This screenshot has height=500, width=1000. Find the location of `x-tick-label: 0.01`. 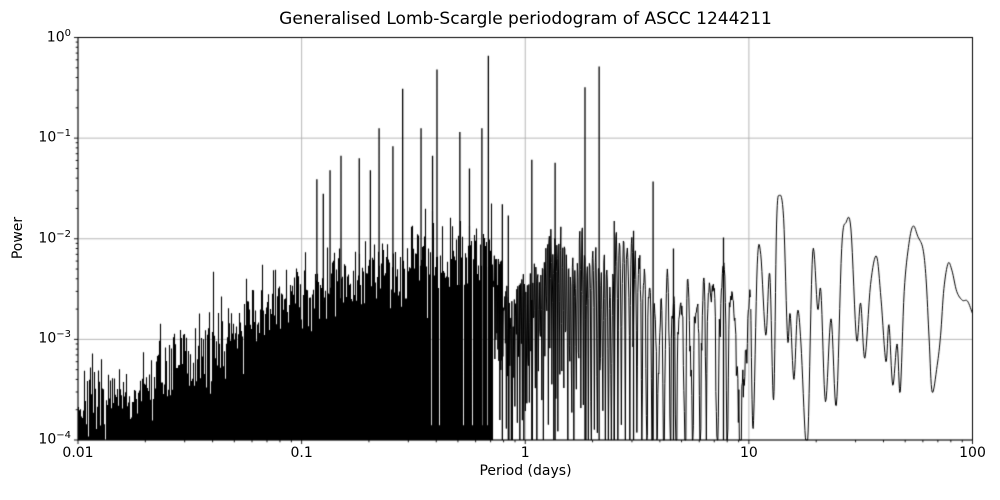

x-tick-label: 0.01 is located at coordinates (78, 453).